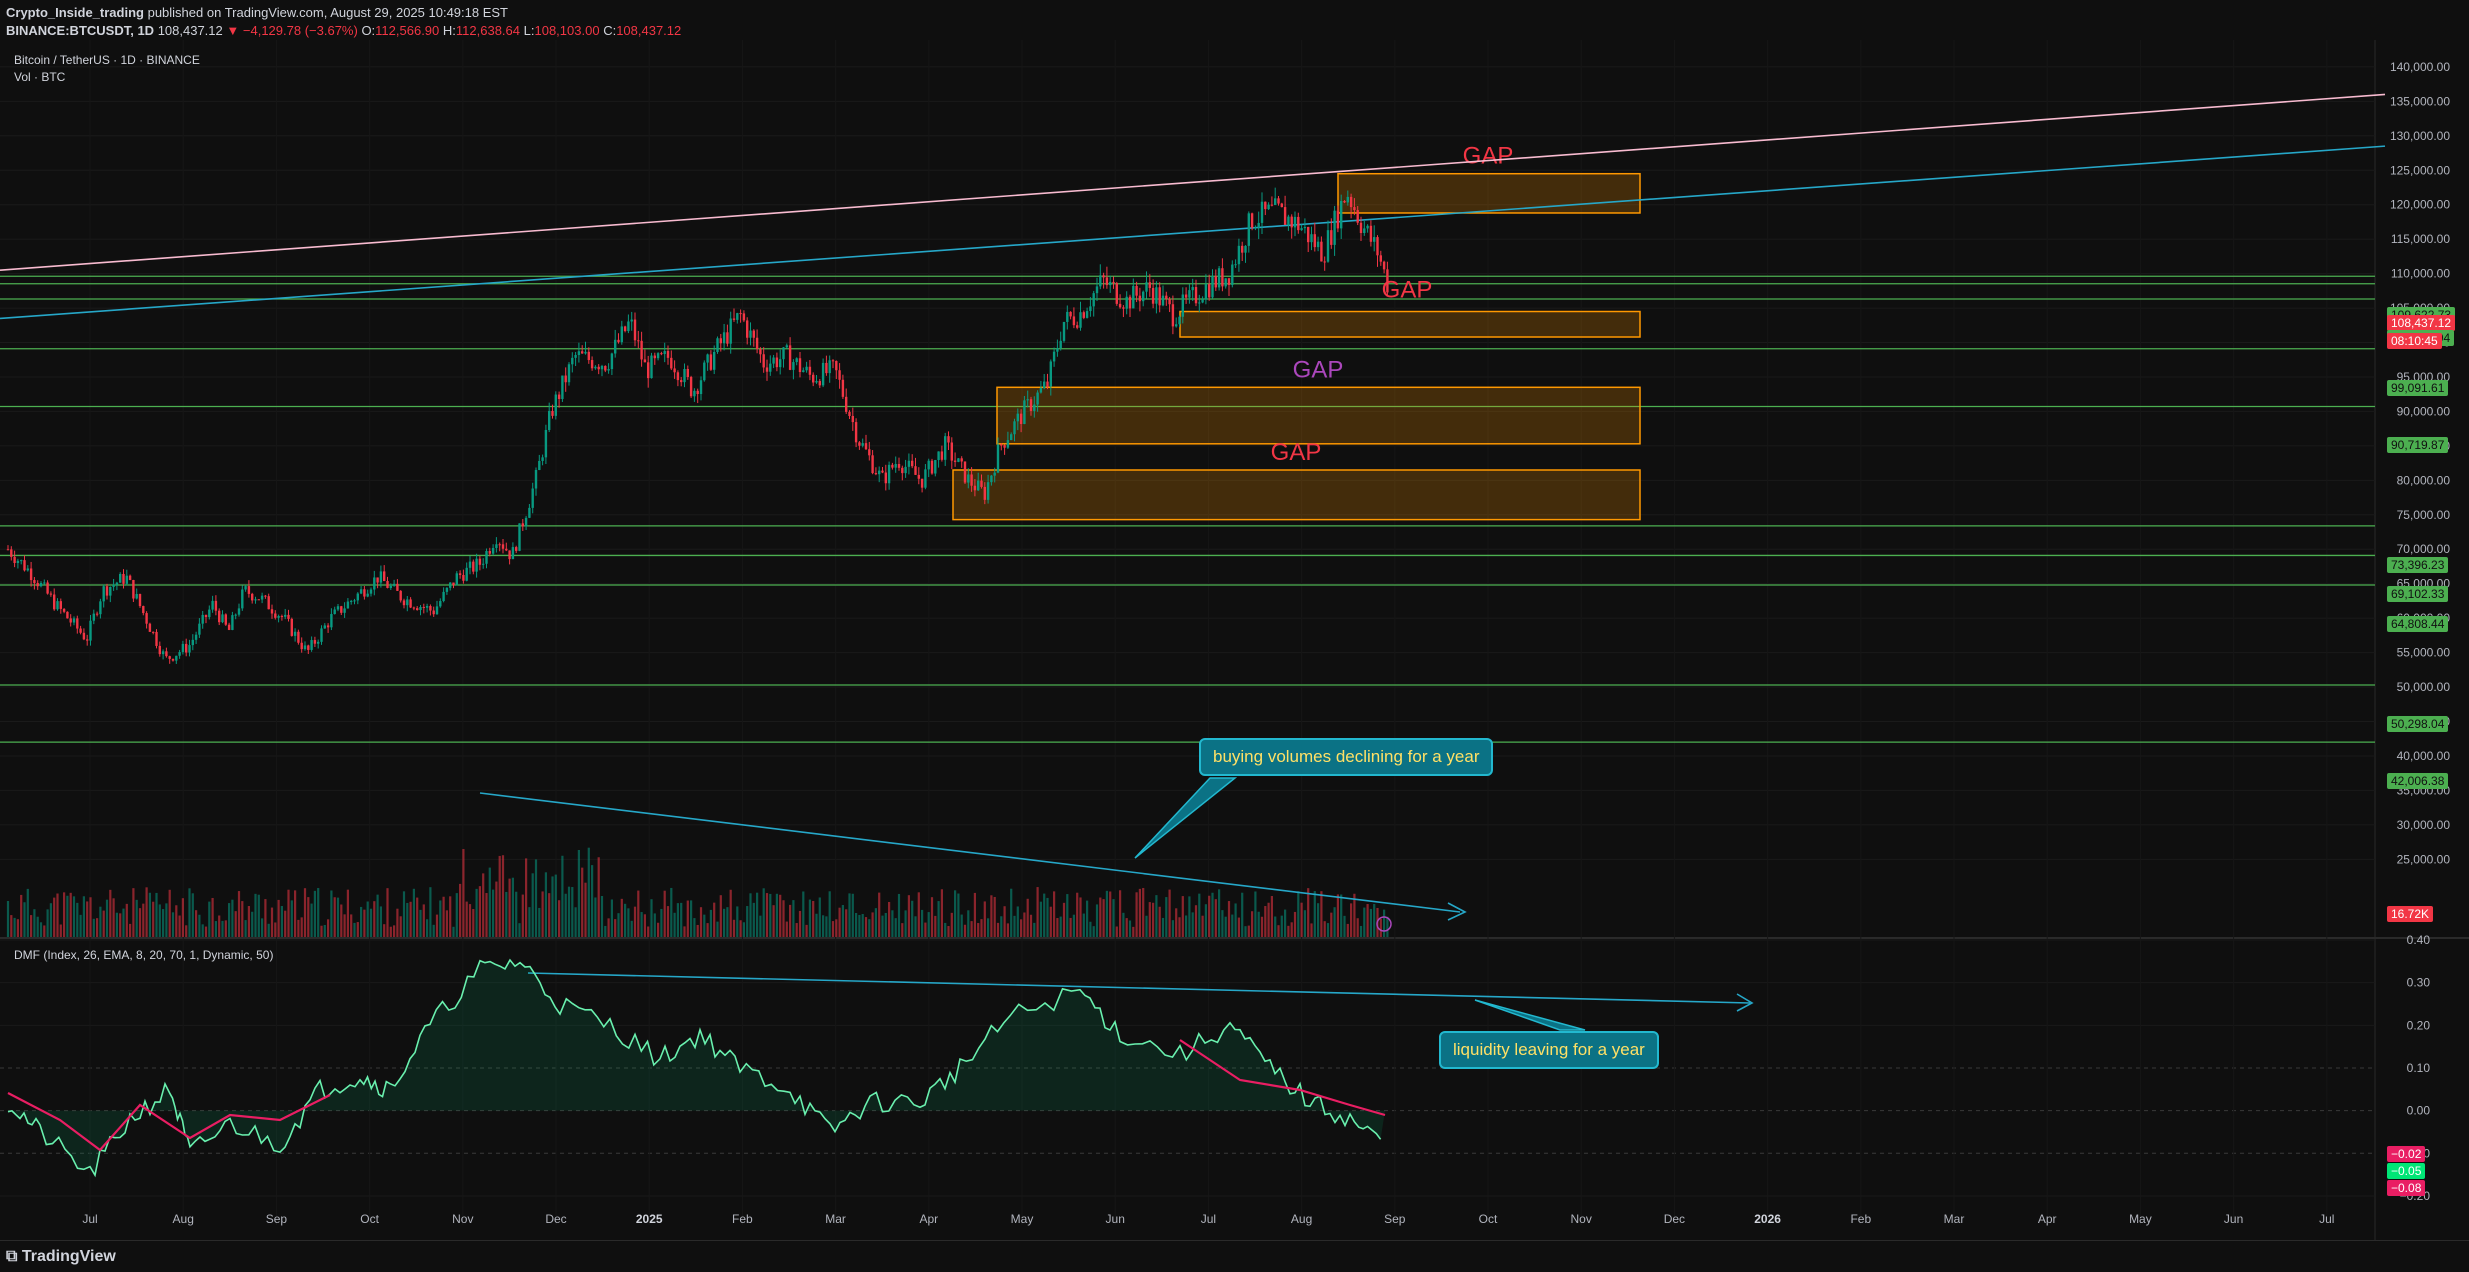 This screenshot has width=2469, height=1272. What do you see at coordinates (2424, 549) in the screenshot?
I see `price-tick-label: 70,000.00` at bounding box center [2424, 549].